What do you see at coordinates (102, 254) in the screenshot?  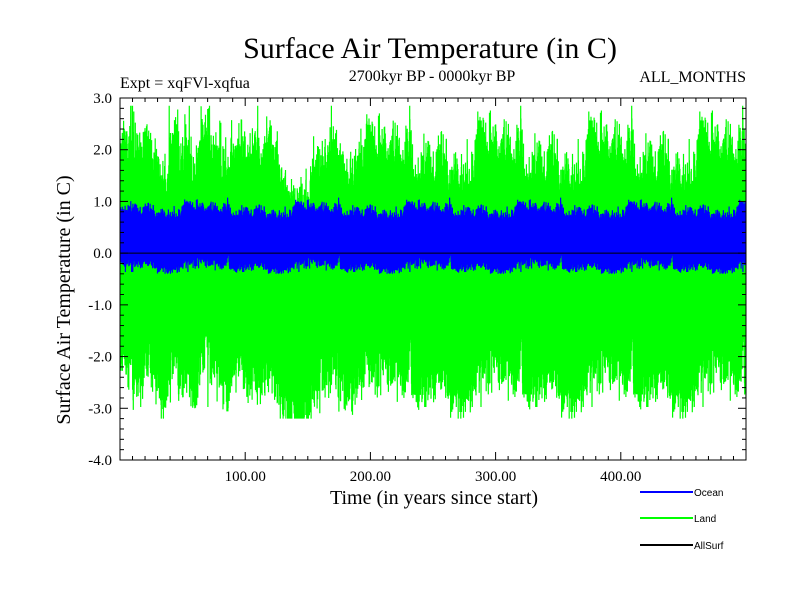 I see `y-tick-label: 0.0` at bounding box center [102, 254].